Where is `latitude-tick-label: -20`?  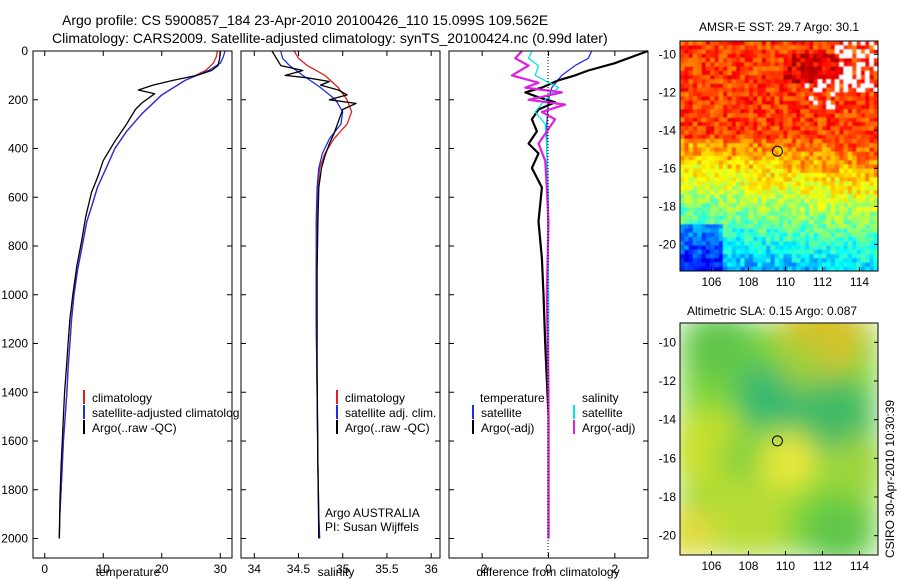 latitude-tick-label: -20 is located at coordinates (668, 536).